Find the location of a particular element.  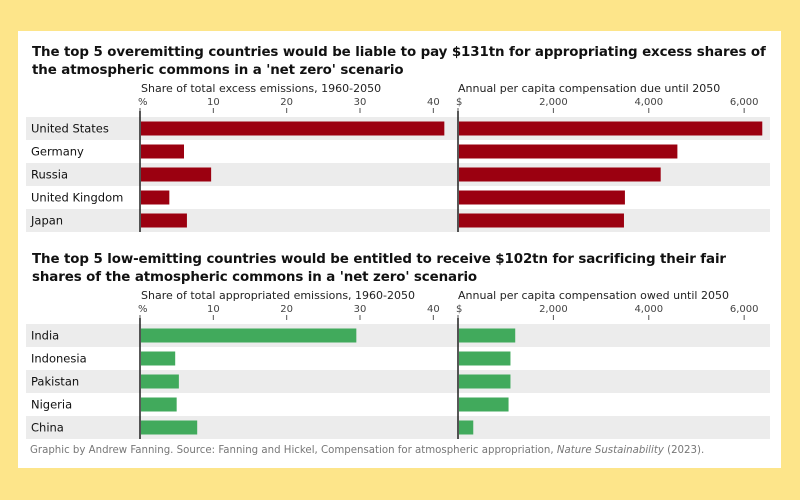

category-label: Indonesia is located at coordinates (59, 359).